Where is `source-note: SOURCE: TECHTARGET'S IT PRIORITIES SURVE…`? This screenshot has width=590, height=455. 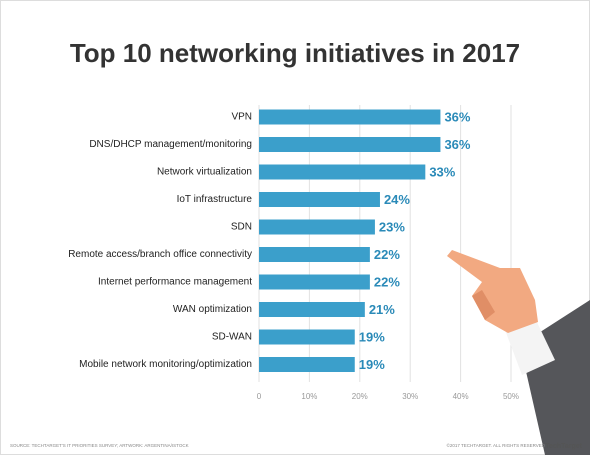
source-note: SOURCE: TECHTARGET'S IT PRIORITIES SURVE… is located at coordinates (99, 445).